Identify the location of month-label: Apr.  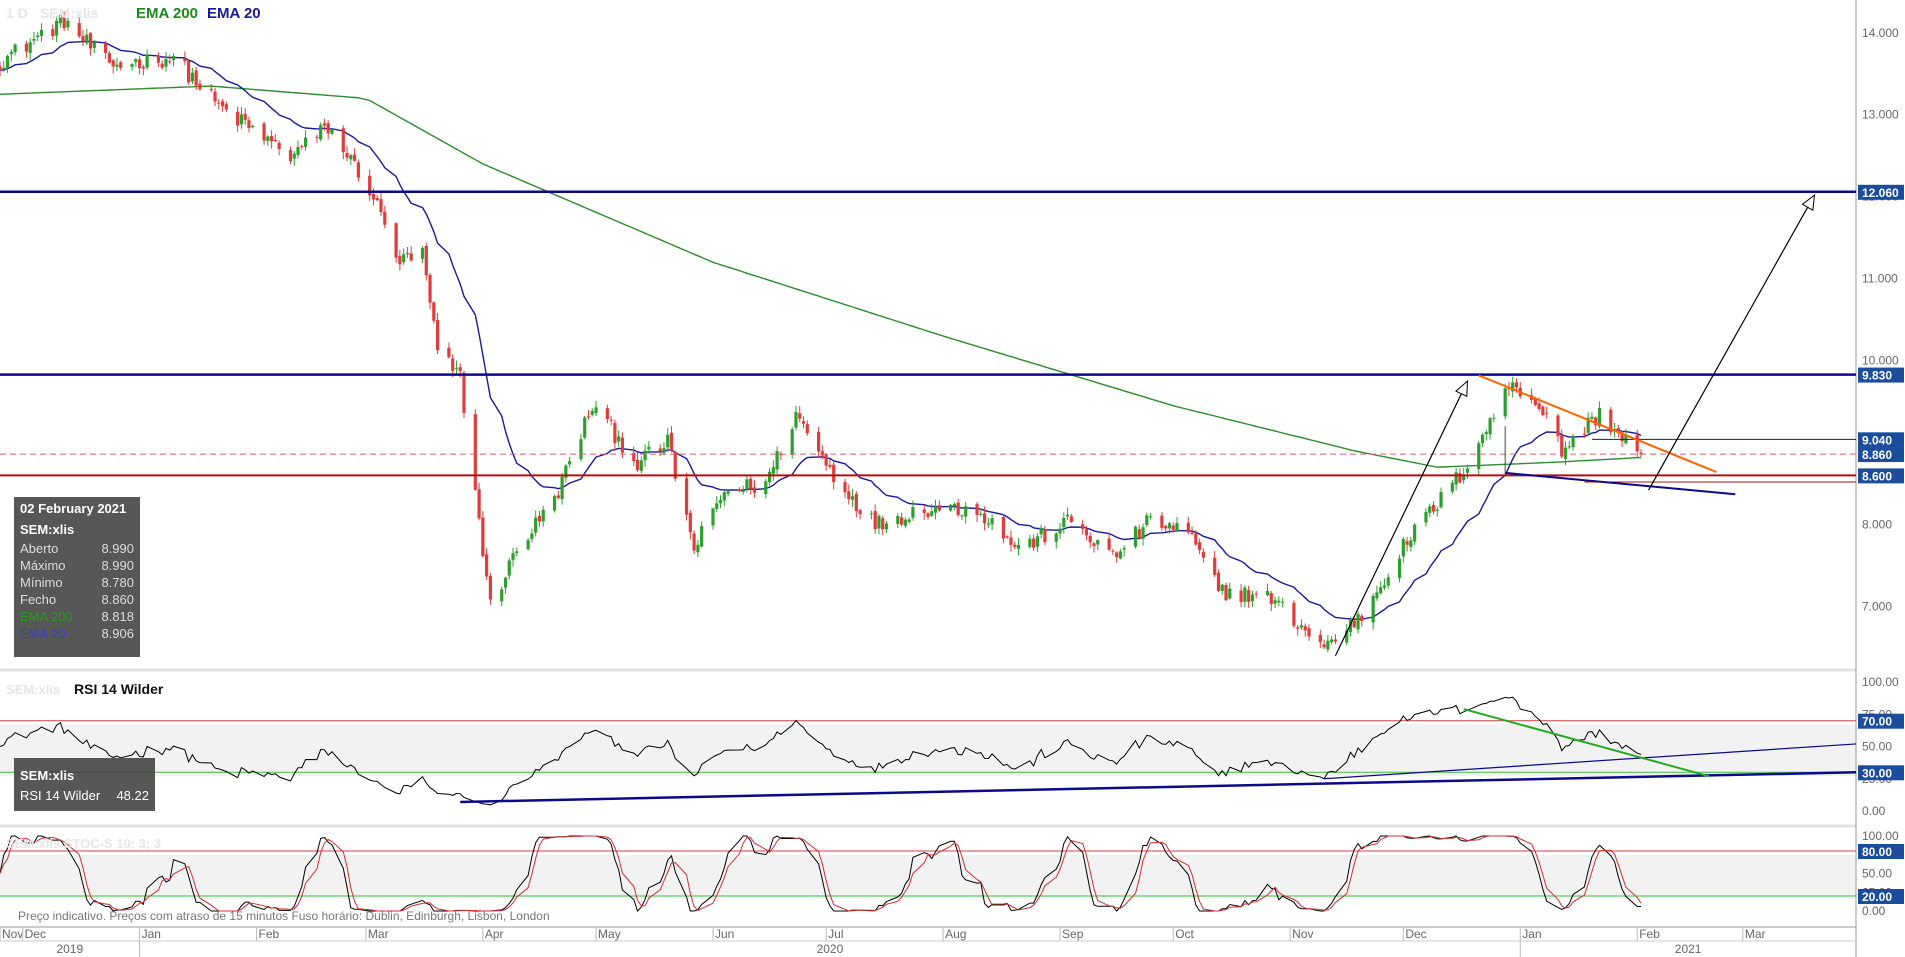
(494, 934).